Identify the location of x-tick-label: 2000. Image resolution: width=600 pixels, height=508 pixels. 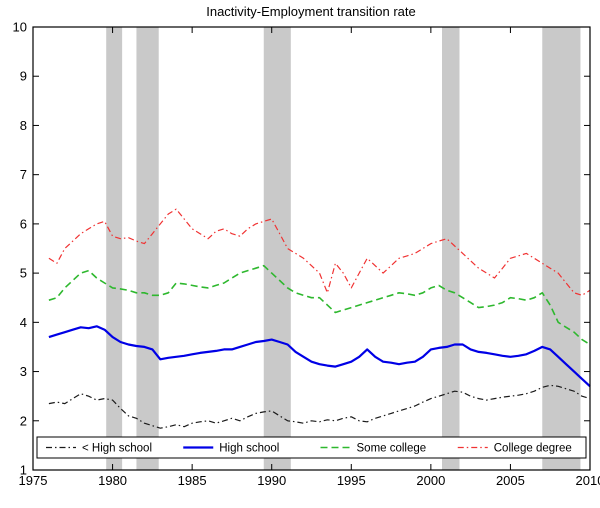
(430, 480).